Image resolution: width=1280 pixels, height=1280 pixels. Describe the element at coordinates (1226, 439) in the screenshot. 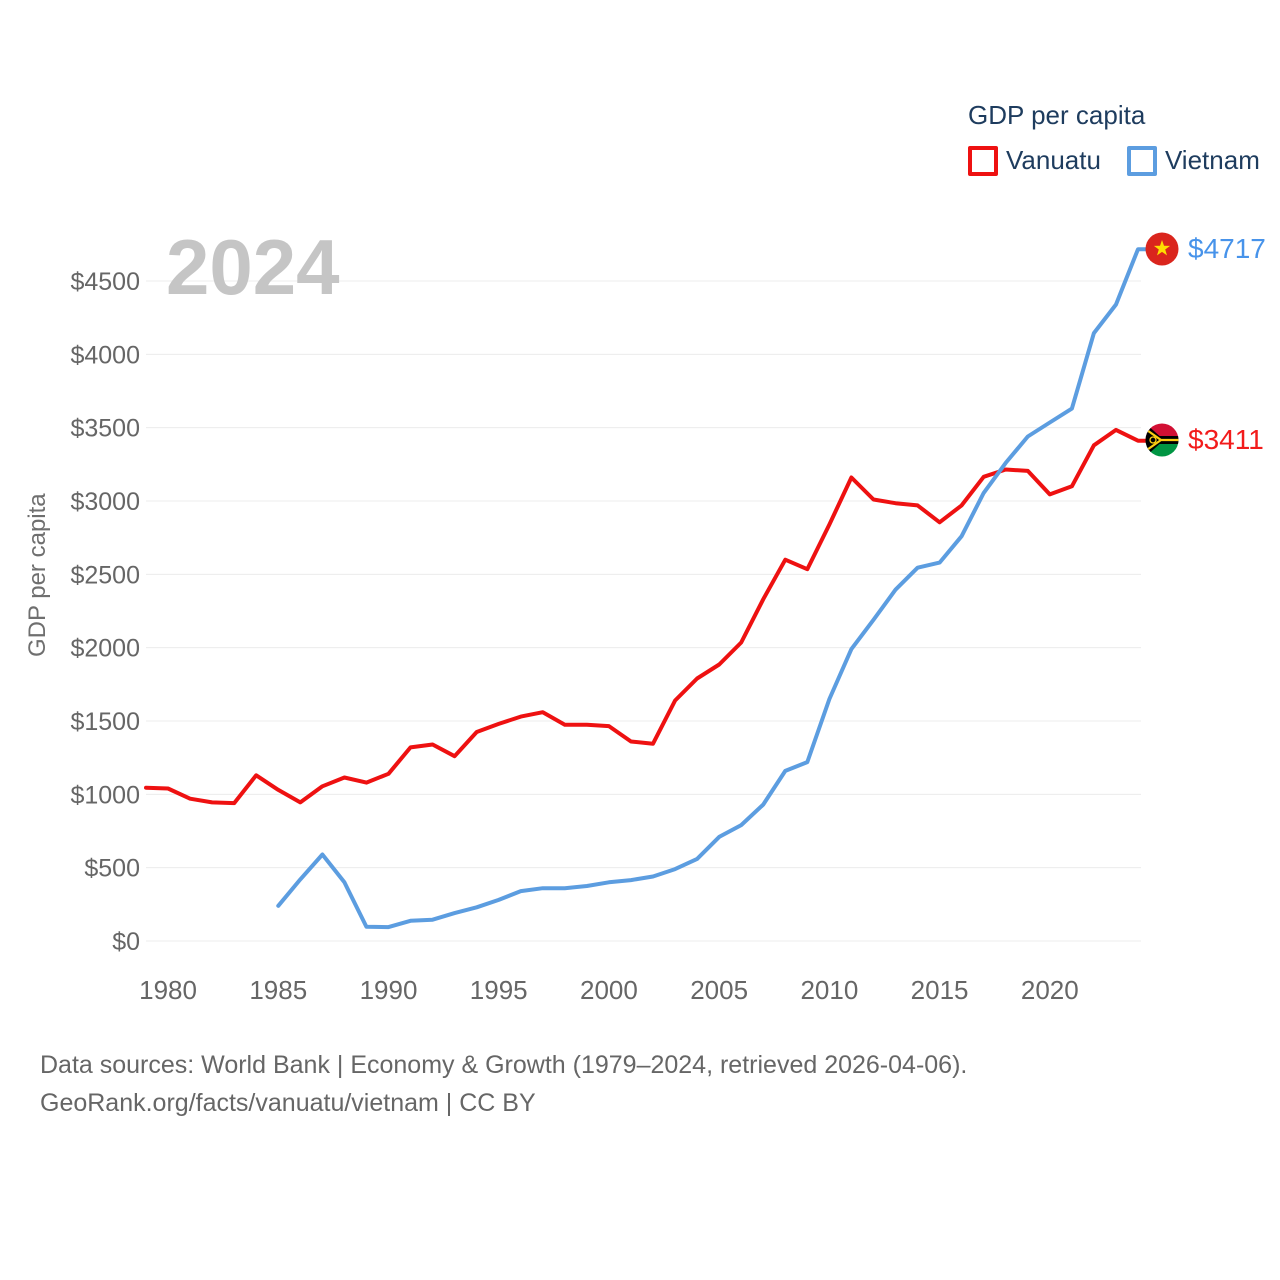

I see `vanuatu-end-value: $3411` at that location.